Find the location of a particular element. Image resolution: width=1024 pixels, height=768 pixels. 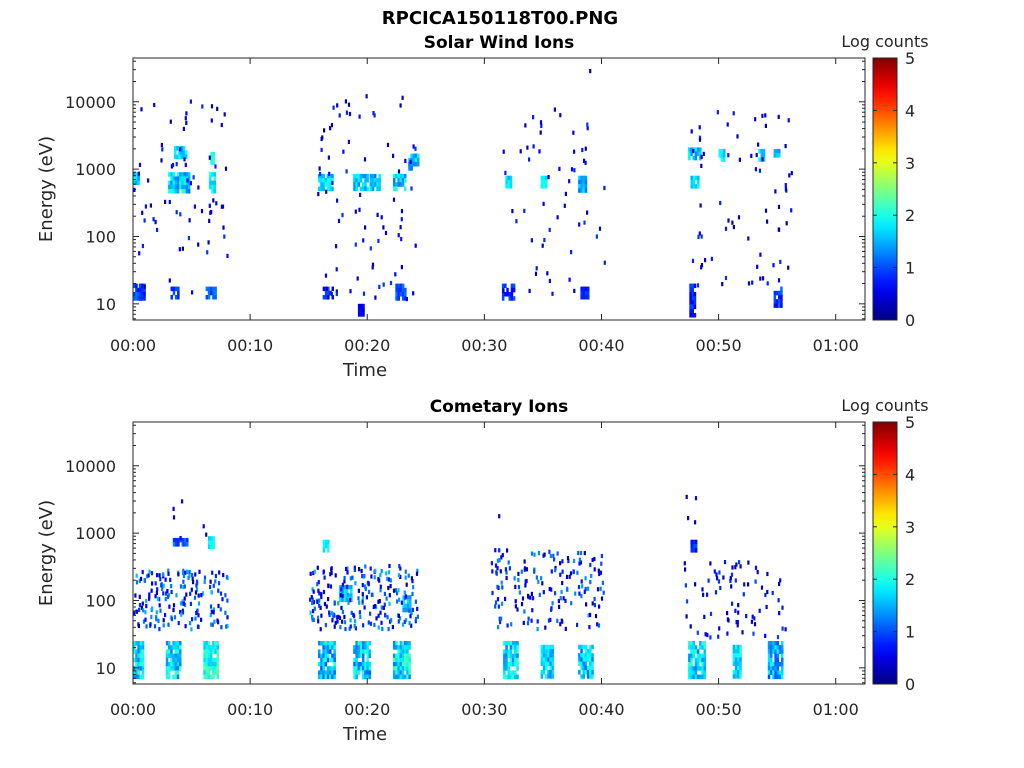

x-tick-label: 00:20 is located at coordinates (367, 345).